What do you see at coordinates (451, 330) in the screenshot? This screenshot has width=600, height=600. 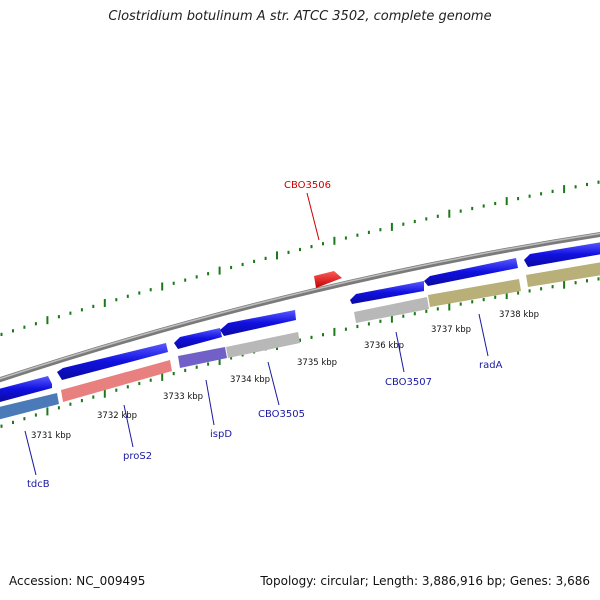 I see `kbp-label: 3737 kbp` at bounding box center [451, 330].